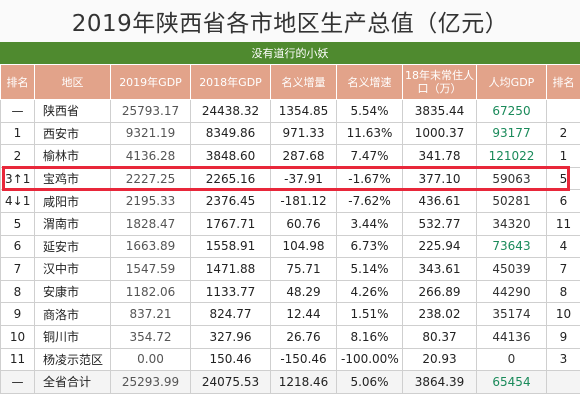 Image resolution: width=580 pixels, height=404 pixels. I want to click on header-gdp-2018: 2018年GDP, so click(230, 82).